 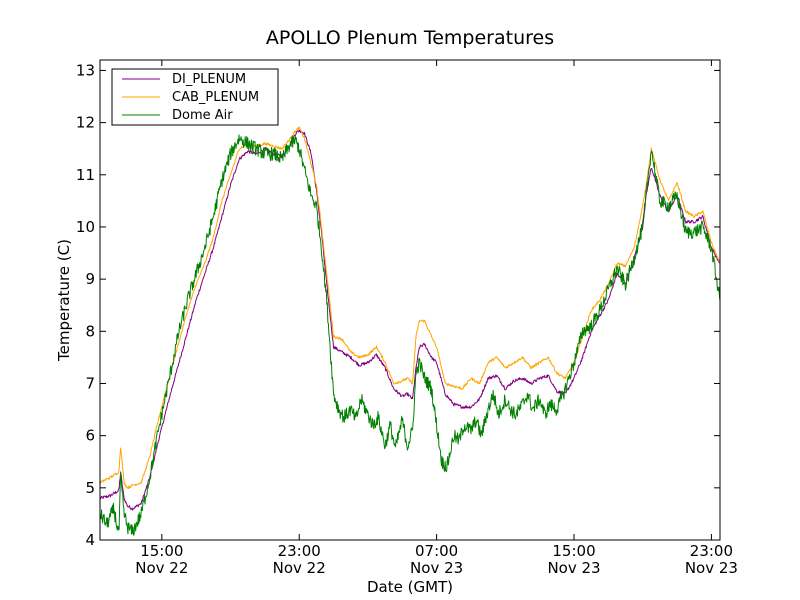 I want to click on y-tick-label: 7, so click(x=90, y=383).